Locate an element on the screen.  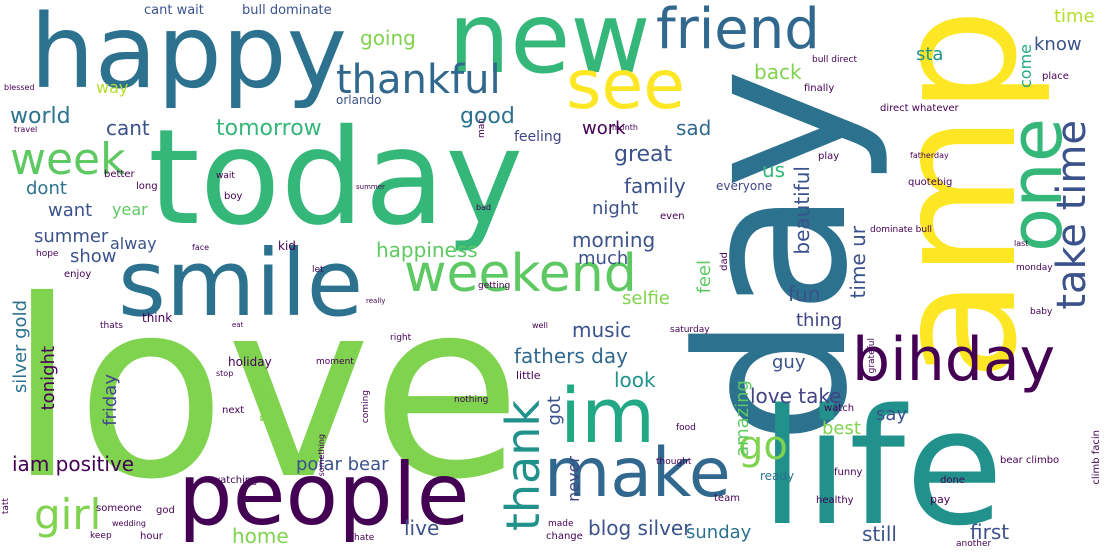
word-make: make is located at coordinates (637, 473).